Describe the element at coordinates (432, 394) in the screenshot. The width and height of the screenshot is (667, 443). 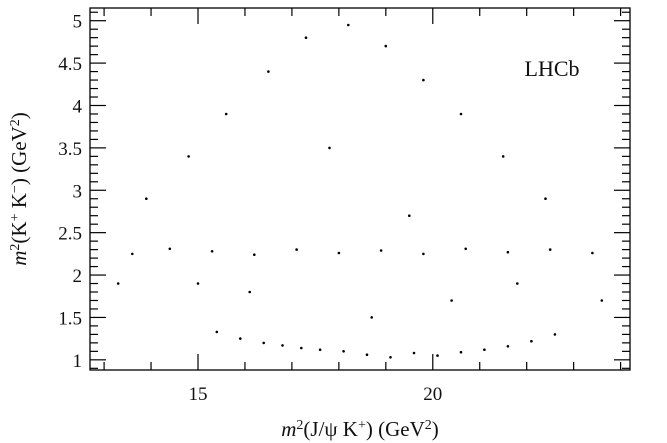
I see `x-tick-label: 20` at that location.